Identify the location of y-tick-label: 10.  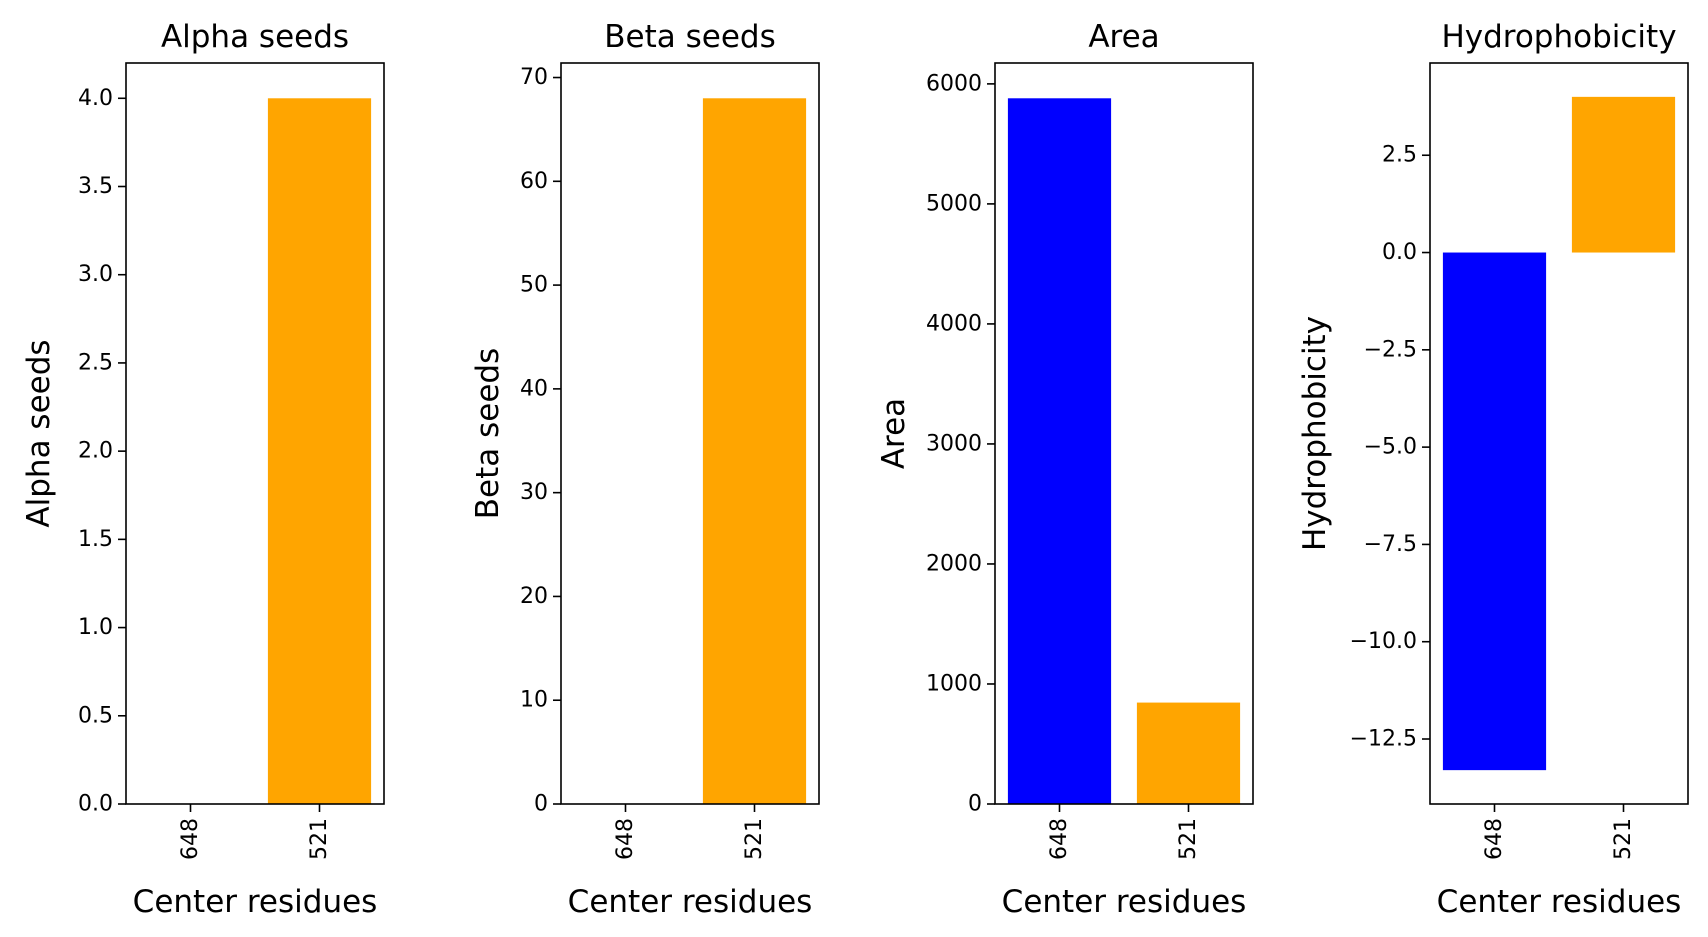
(534, 700).